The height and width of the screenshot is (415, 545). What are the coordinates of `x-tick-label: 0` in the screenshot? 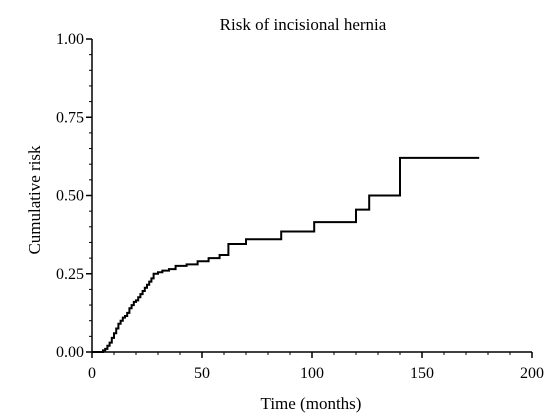 It's located at (92, 373).